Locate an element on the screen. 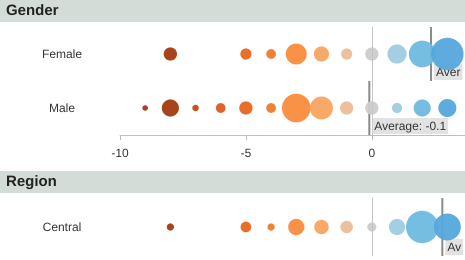 The image size is (465, 260). y-tick-label: Male is located at coordinates (62, 108).